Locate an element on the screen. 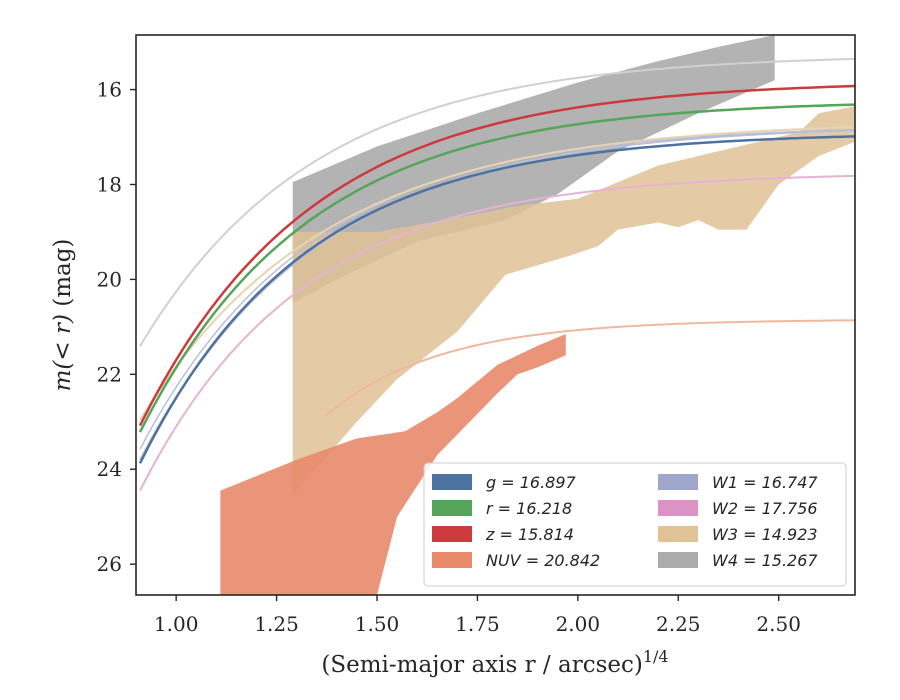 Image resolution: width=900 pixels, height=700 pixels. x-tick-label: 1.75 is located at coordinates (477, 624).